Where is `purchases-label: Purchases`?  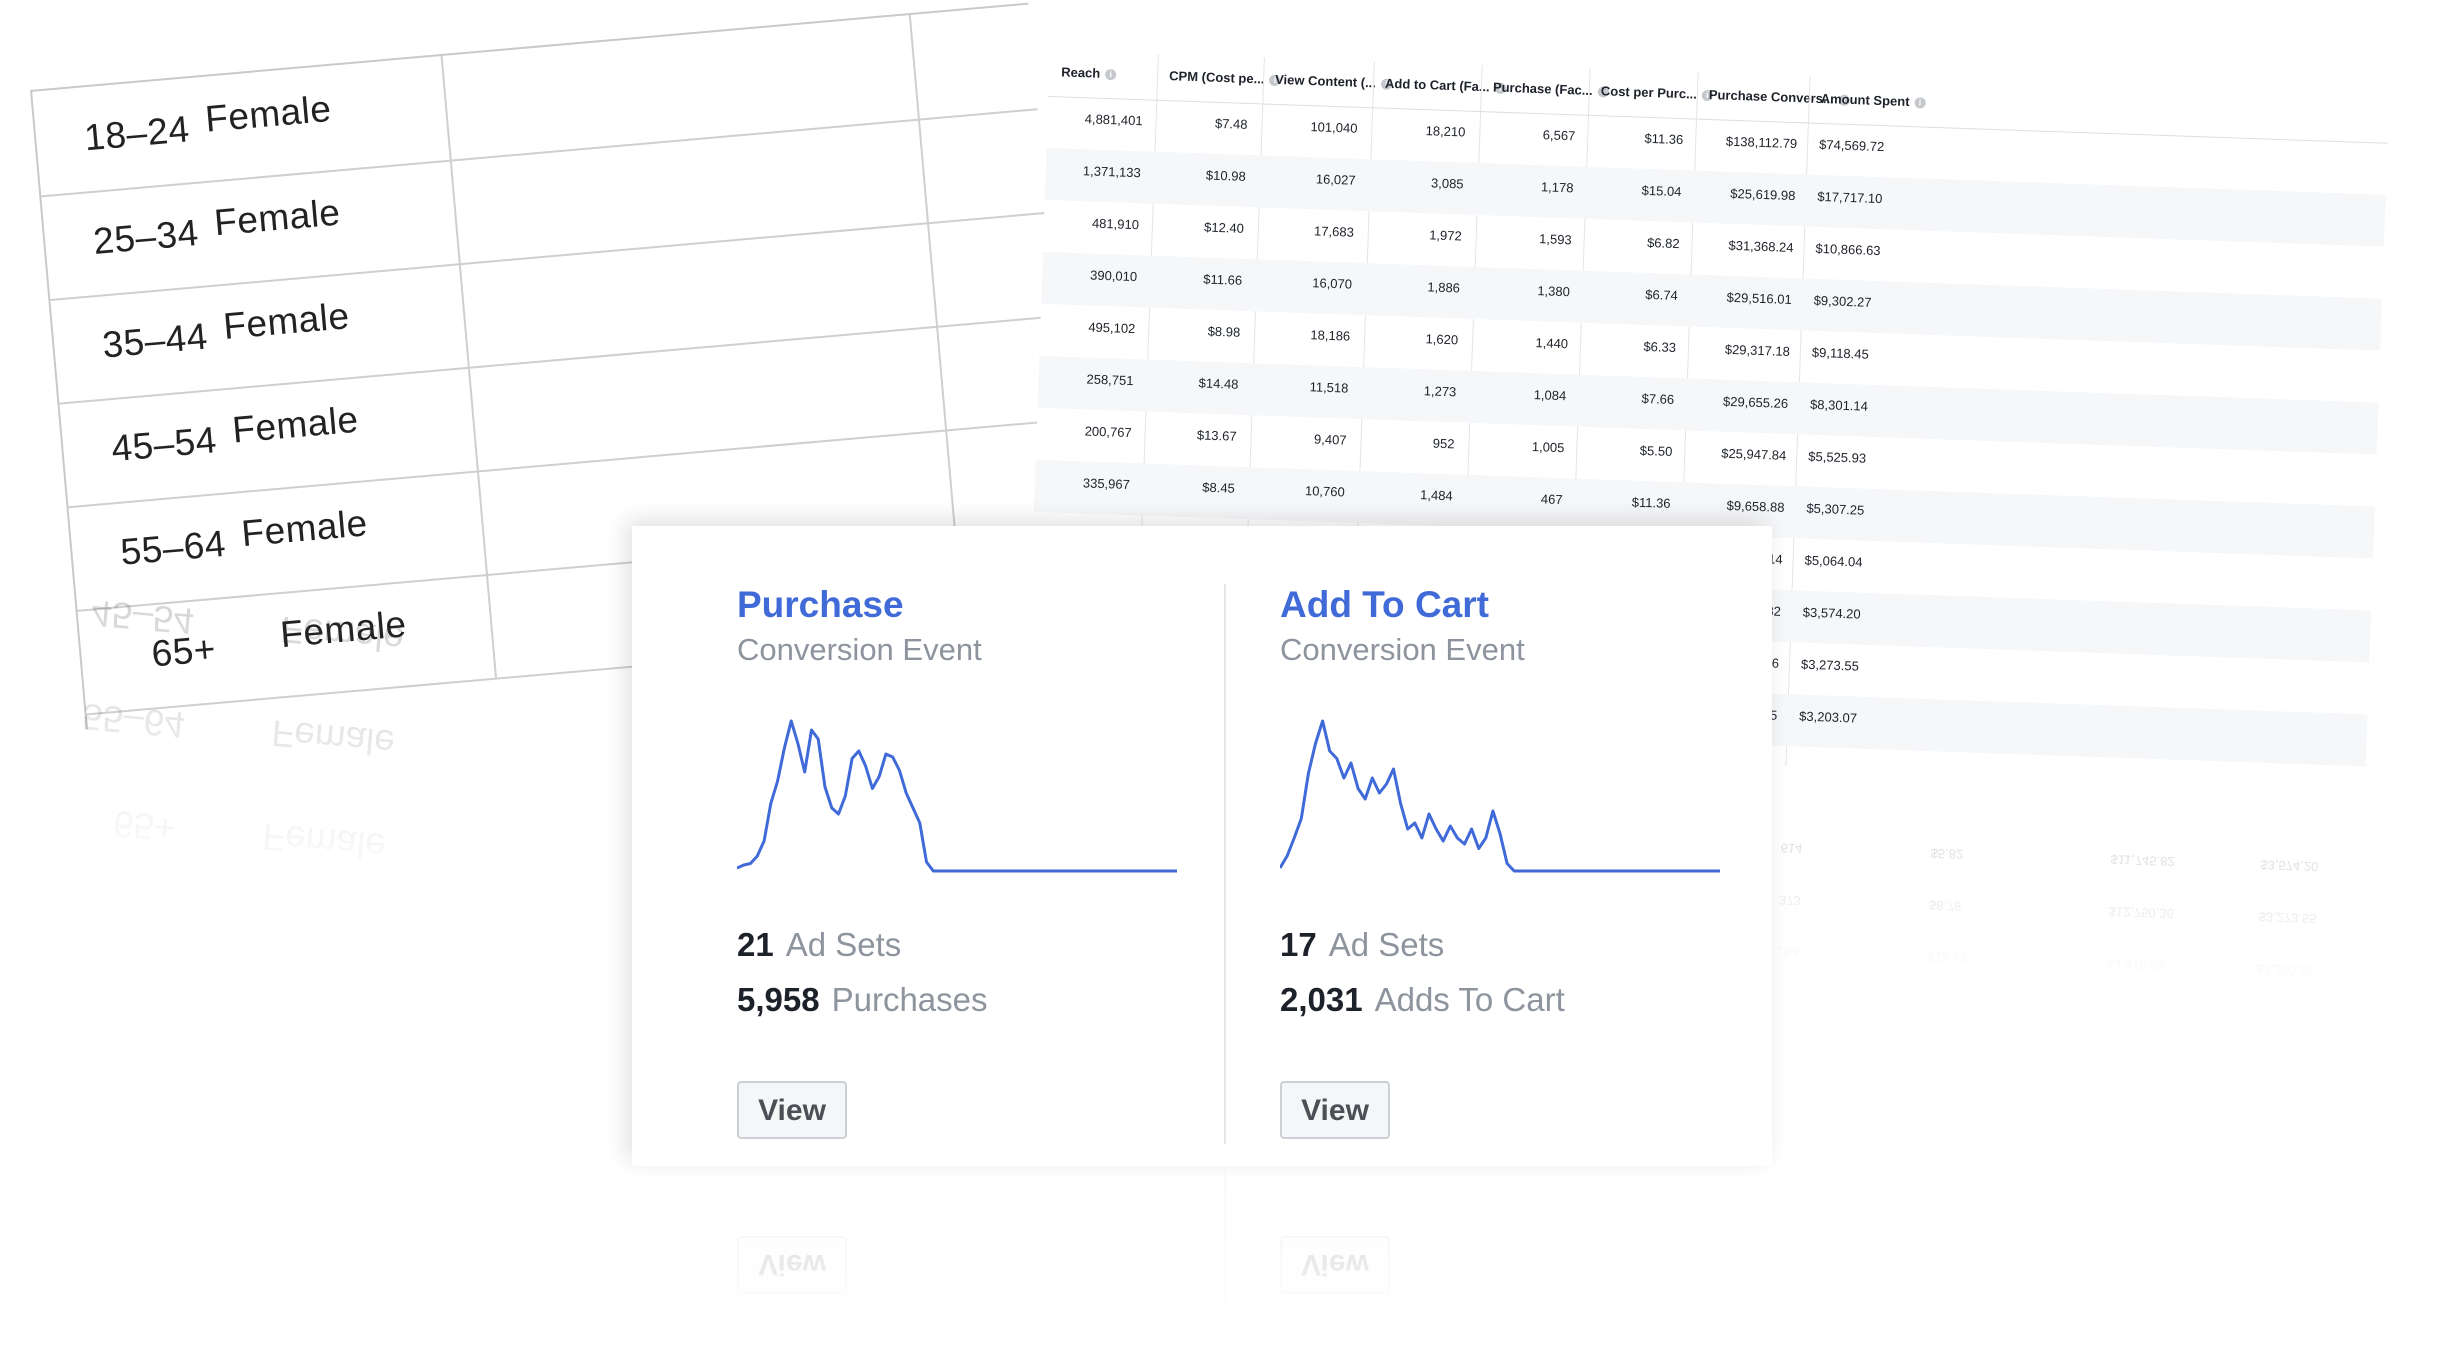
purchases-label: Purchases is located at coordinates (909, 999).